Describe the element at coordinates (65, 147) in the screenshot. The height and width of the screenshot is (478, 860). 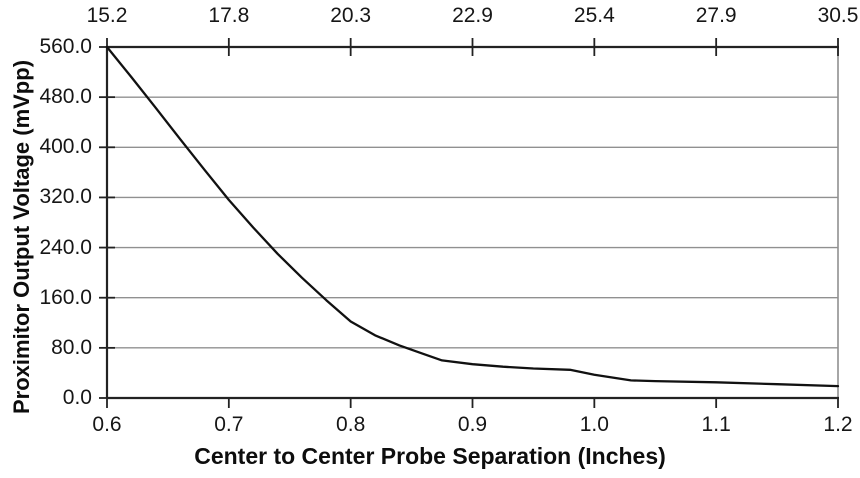
I see `y-tick-label: 400.0` at that location.